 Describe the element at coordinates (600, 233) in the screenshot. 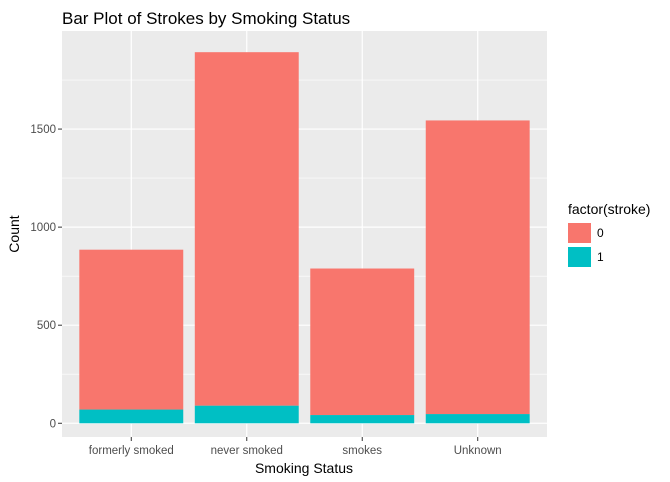

I see `legend-label-0: 0` at that location.